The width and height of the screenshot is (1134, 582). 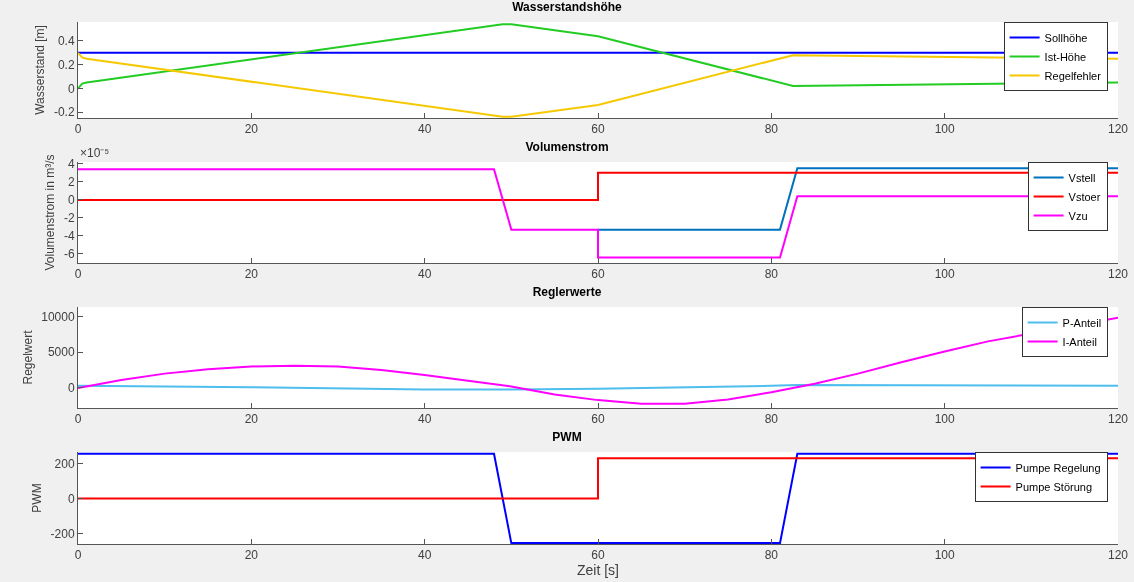 What do you see at coordinates (71, 182) in the screenshot?
I see `y-tick-label: 2` at bounding box center [71, 182].